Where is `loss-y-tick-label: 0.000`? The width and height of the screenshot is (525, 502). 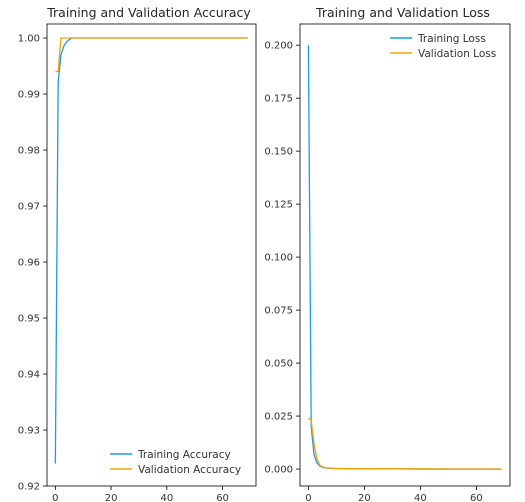 loss-y-tick-label: 0.000 is located at coordinates (278, 470).